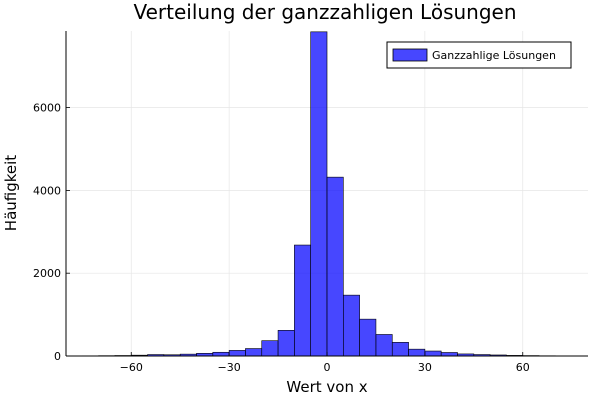 Image resolution: width=600 pixels, height=400 pixels. I want to click on x-tick-label: −60, so click(131, 367).